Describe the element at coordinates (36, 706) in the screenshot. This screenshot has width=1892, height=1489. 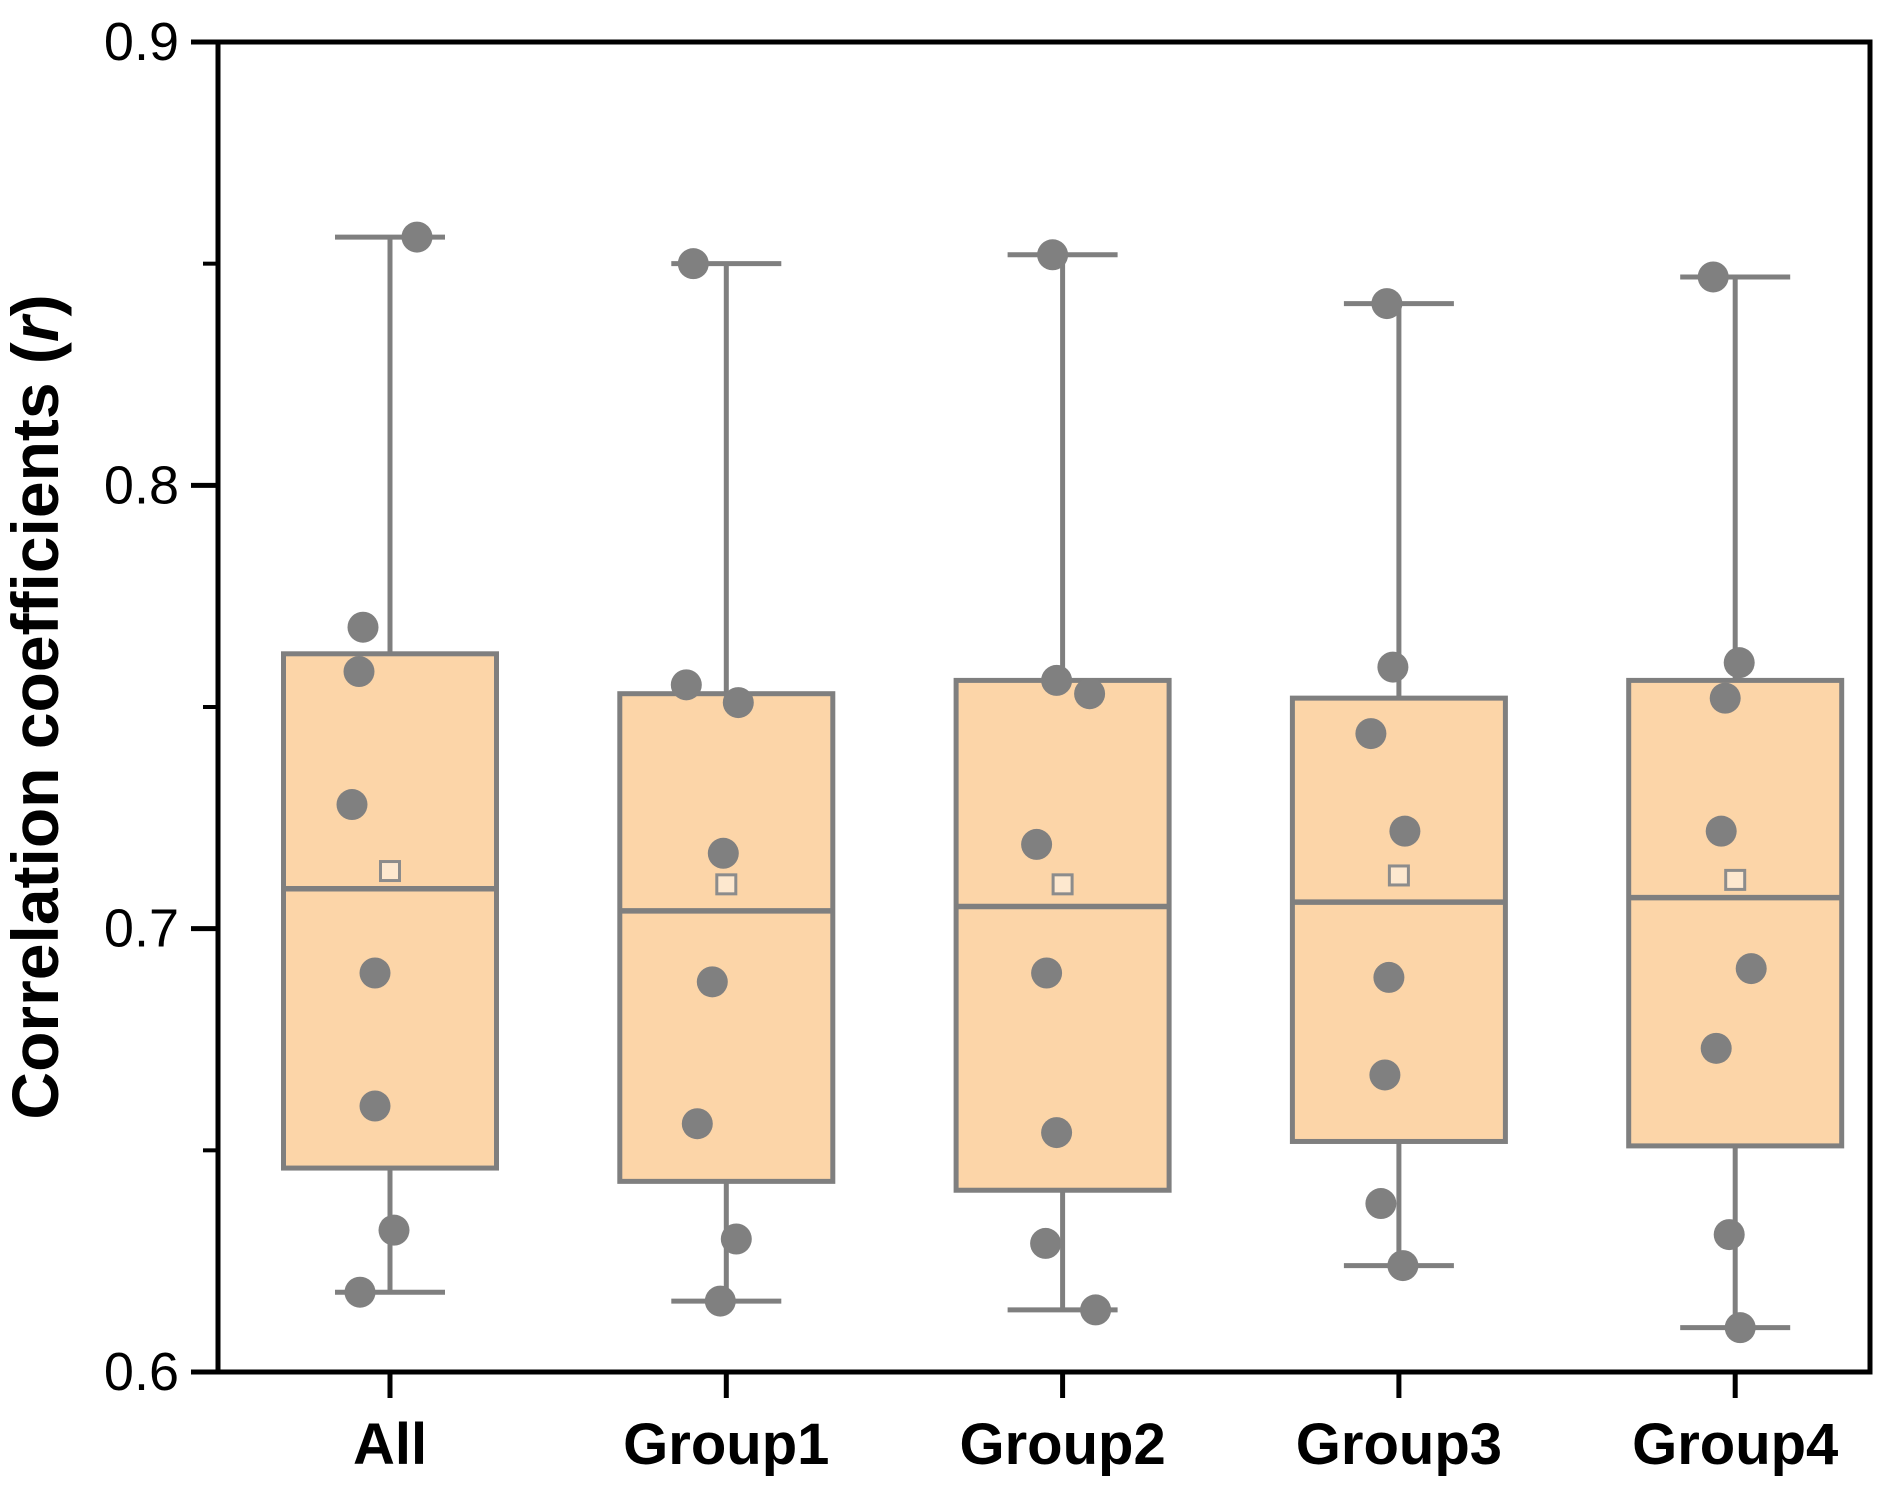
I see `y-axis-title: Correlation coefficients (r)` at that location.